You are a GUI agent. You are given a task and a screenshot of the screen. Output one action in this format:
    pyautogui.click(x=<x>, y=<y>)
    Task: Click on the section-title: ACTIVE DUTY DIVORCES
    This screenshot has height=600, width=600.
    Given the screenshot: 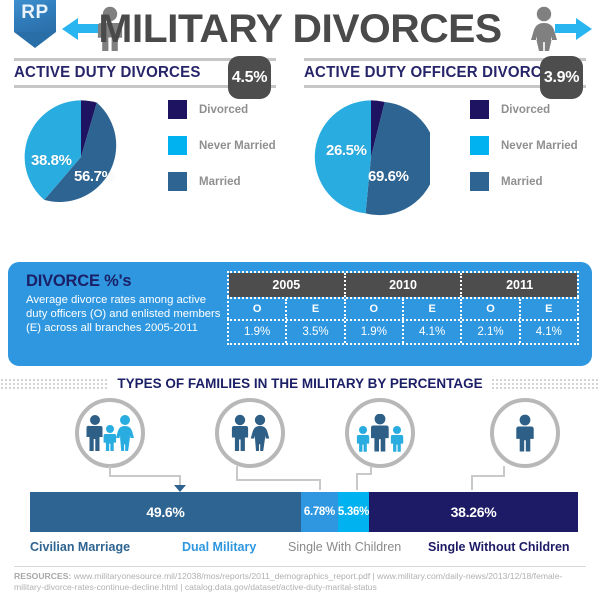 What is the action you would take?
    pyautogui.click(x=107, y=72)
    